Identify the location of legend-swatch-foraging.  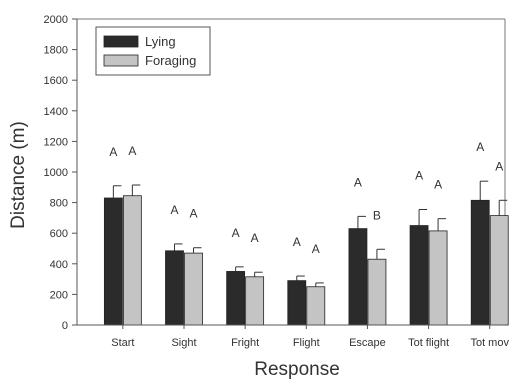
(121, 60).